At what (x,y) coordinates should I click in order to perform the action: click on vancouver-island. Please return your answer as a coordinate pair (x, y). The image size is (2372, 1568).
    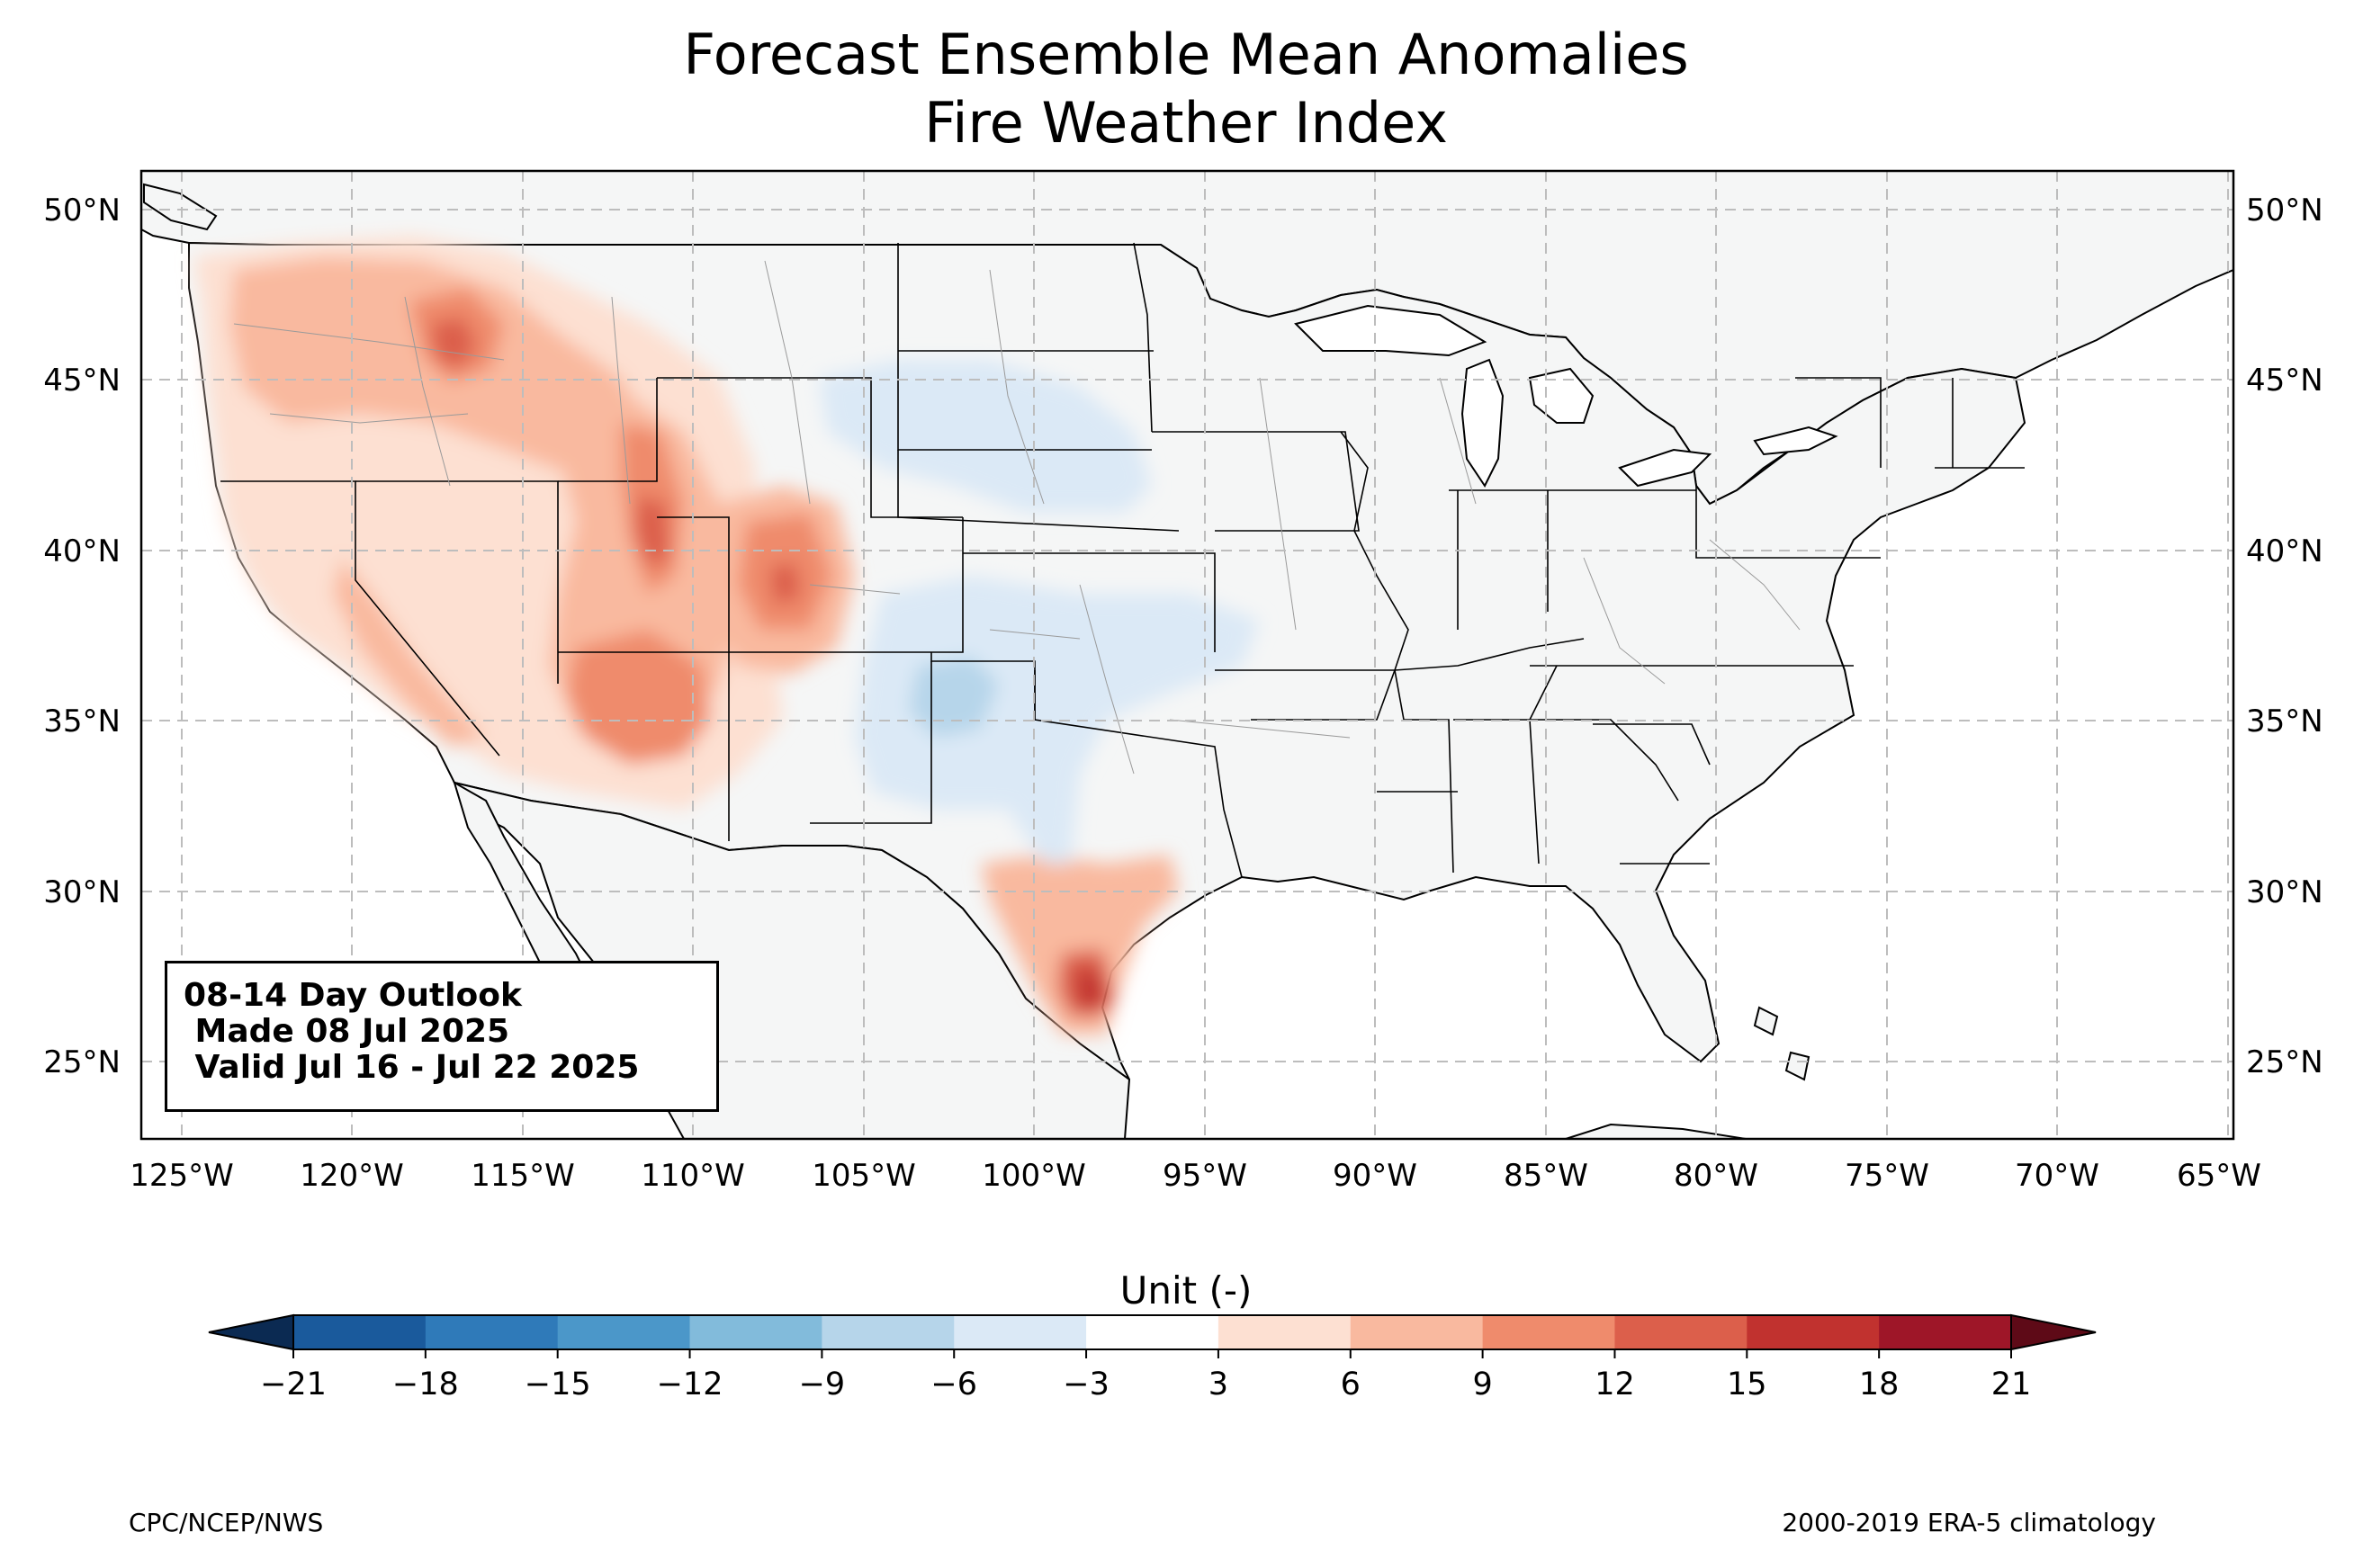
    Looking at the image, I should click on (181, 207).